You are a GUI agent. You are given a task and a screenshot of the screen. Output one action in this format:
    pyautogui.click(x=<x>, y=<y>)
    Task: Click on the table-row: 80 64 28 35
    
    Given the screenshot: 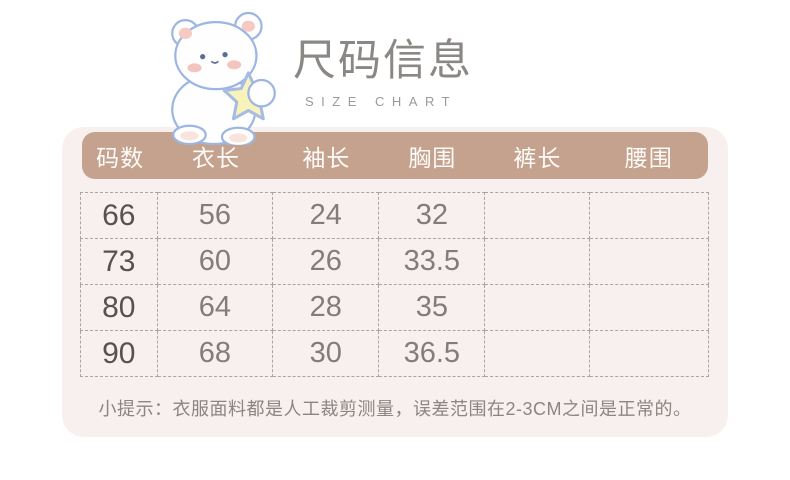 What is the action you would take?
    pyautogui.click(x=394, y=307)
    